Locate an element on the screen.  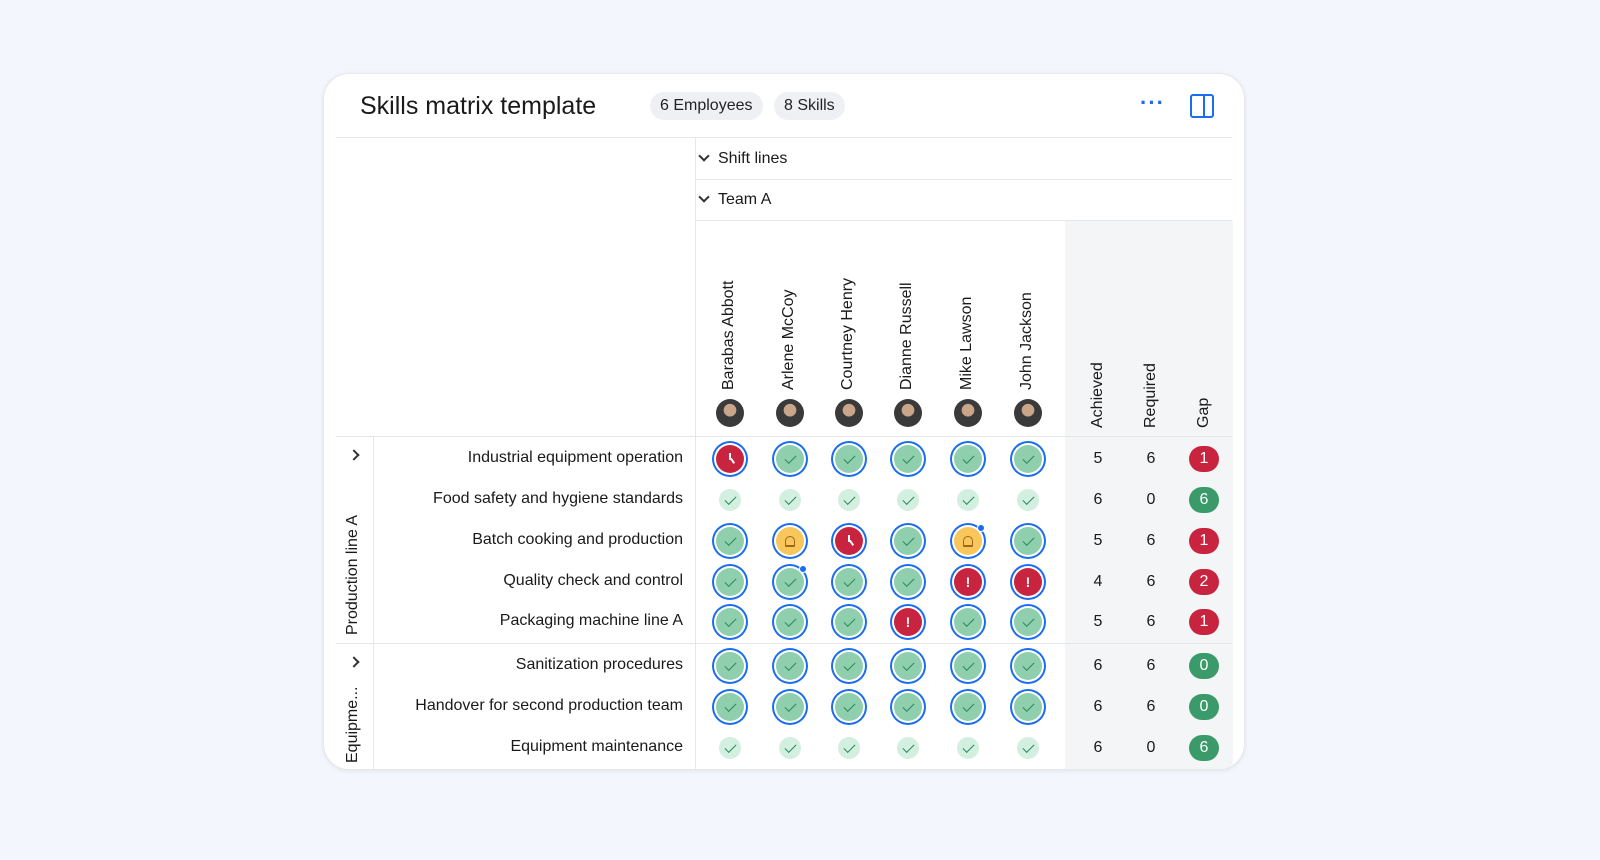
skills-count-badge: 8 Skills is located at coordinates (809, 106).